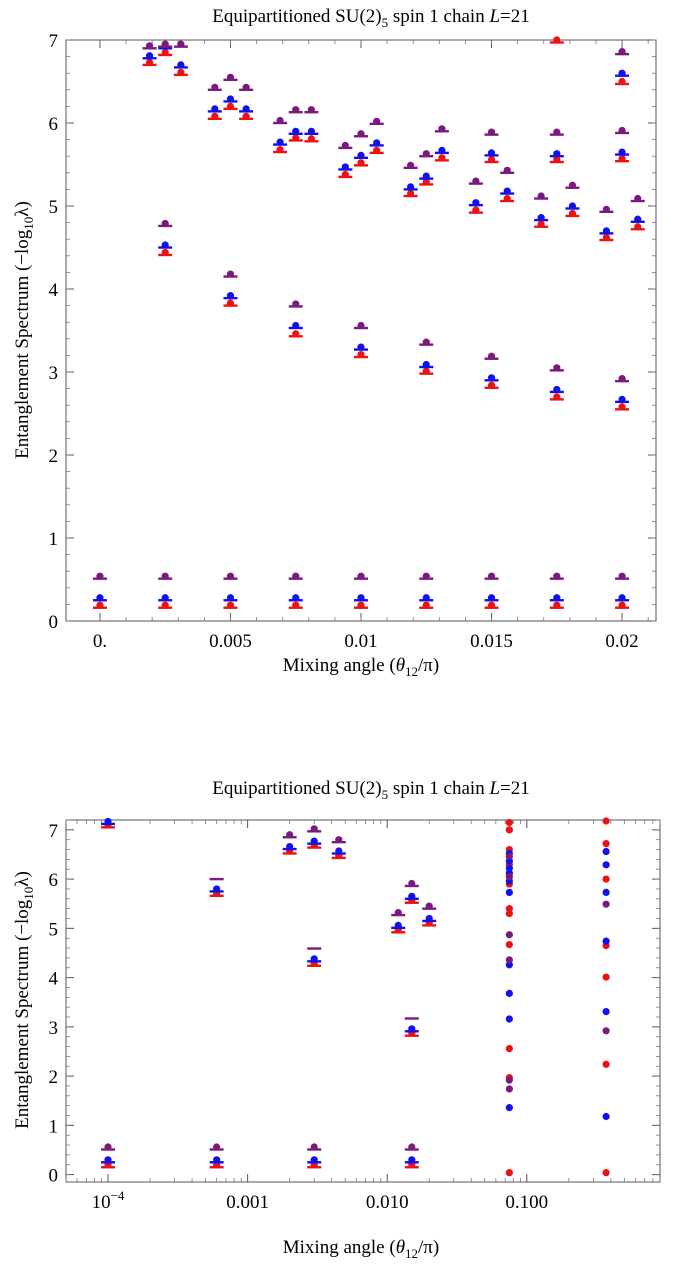  I want to click on chart-2-x-tick-label: 0.100, so click(526, 1202).